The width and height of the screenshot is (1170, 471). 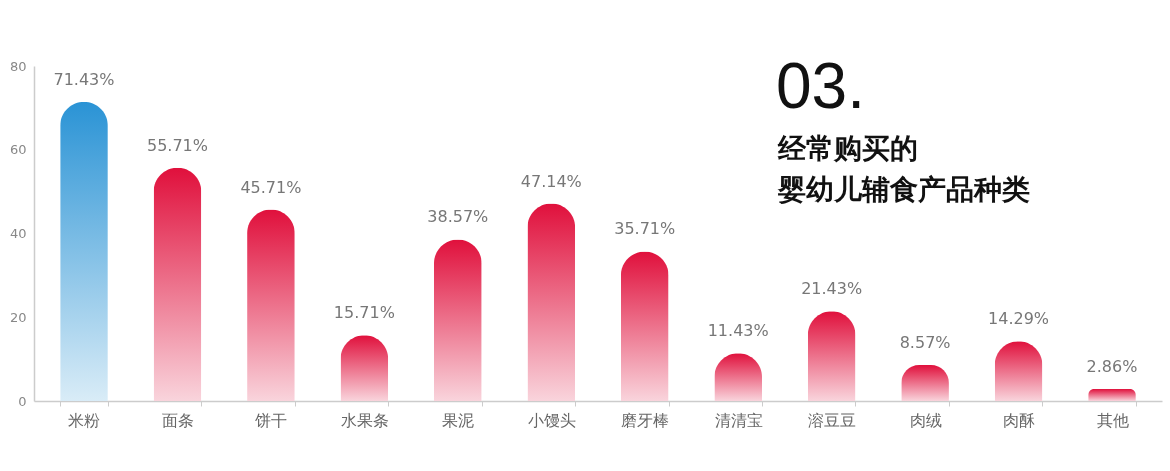 What do you see at coordinates (1019, 319) in the screenshot?
I see `data-label: 14.29%` at bounding box center [1019, 319].